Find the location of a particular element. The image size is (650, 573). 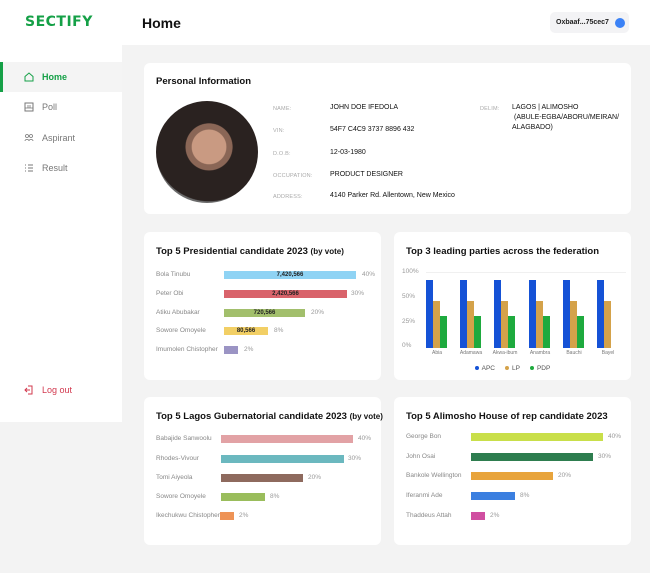

sidebar-item-label: Result is located at coordinates (55, 168).